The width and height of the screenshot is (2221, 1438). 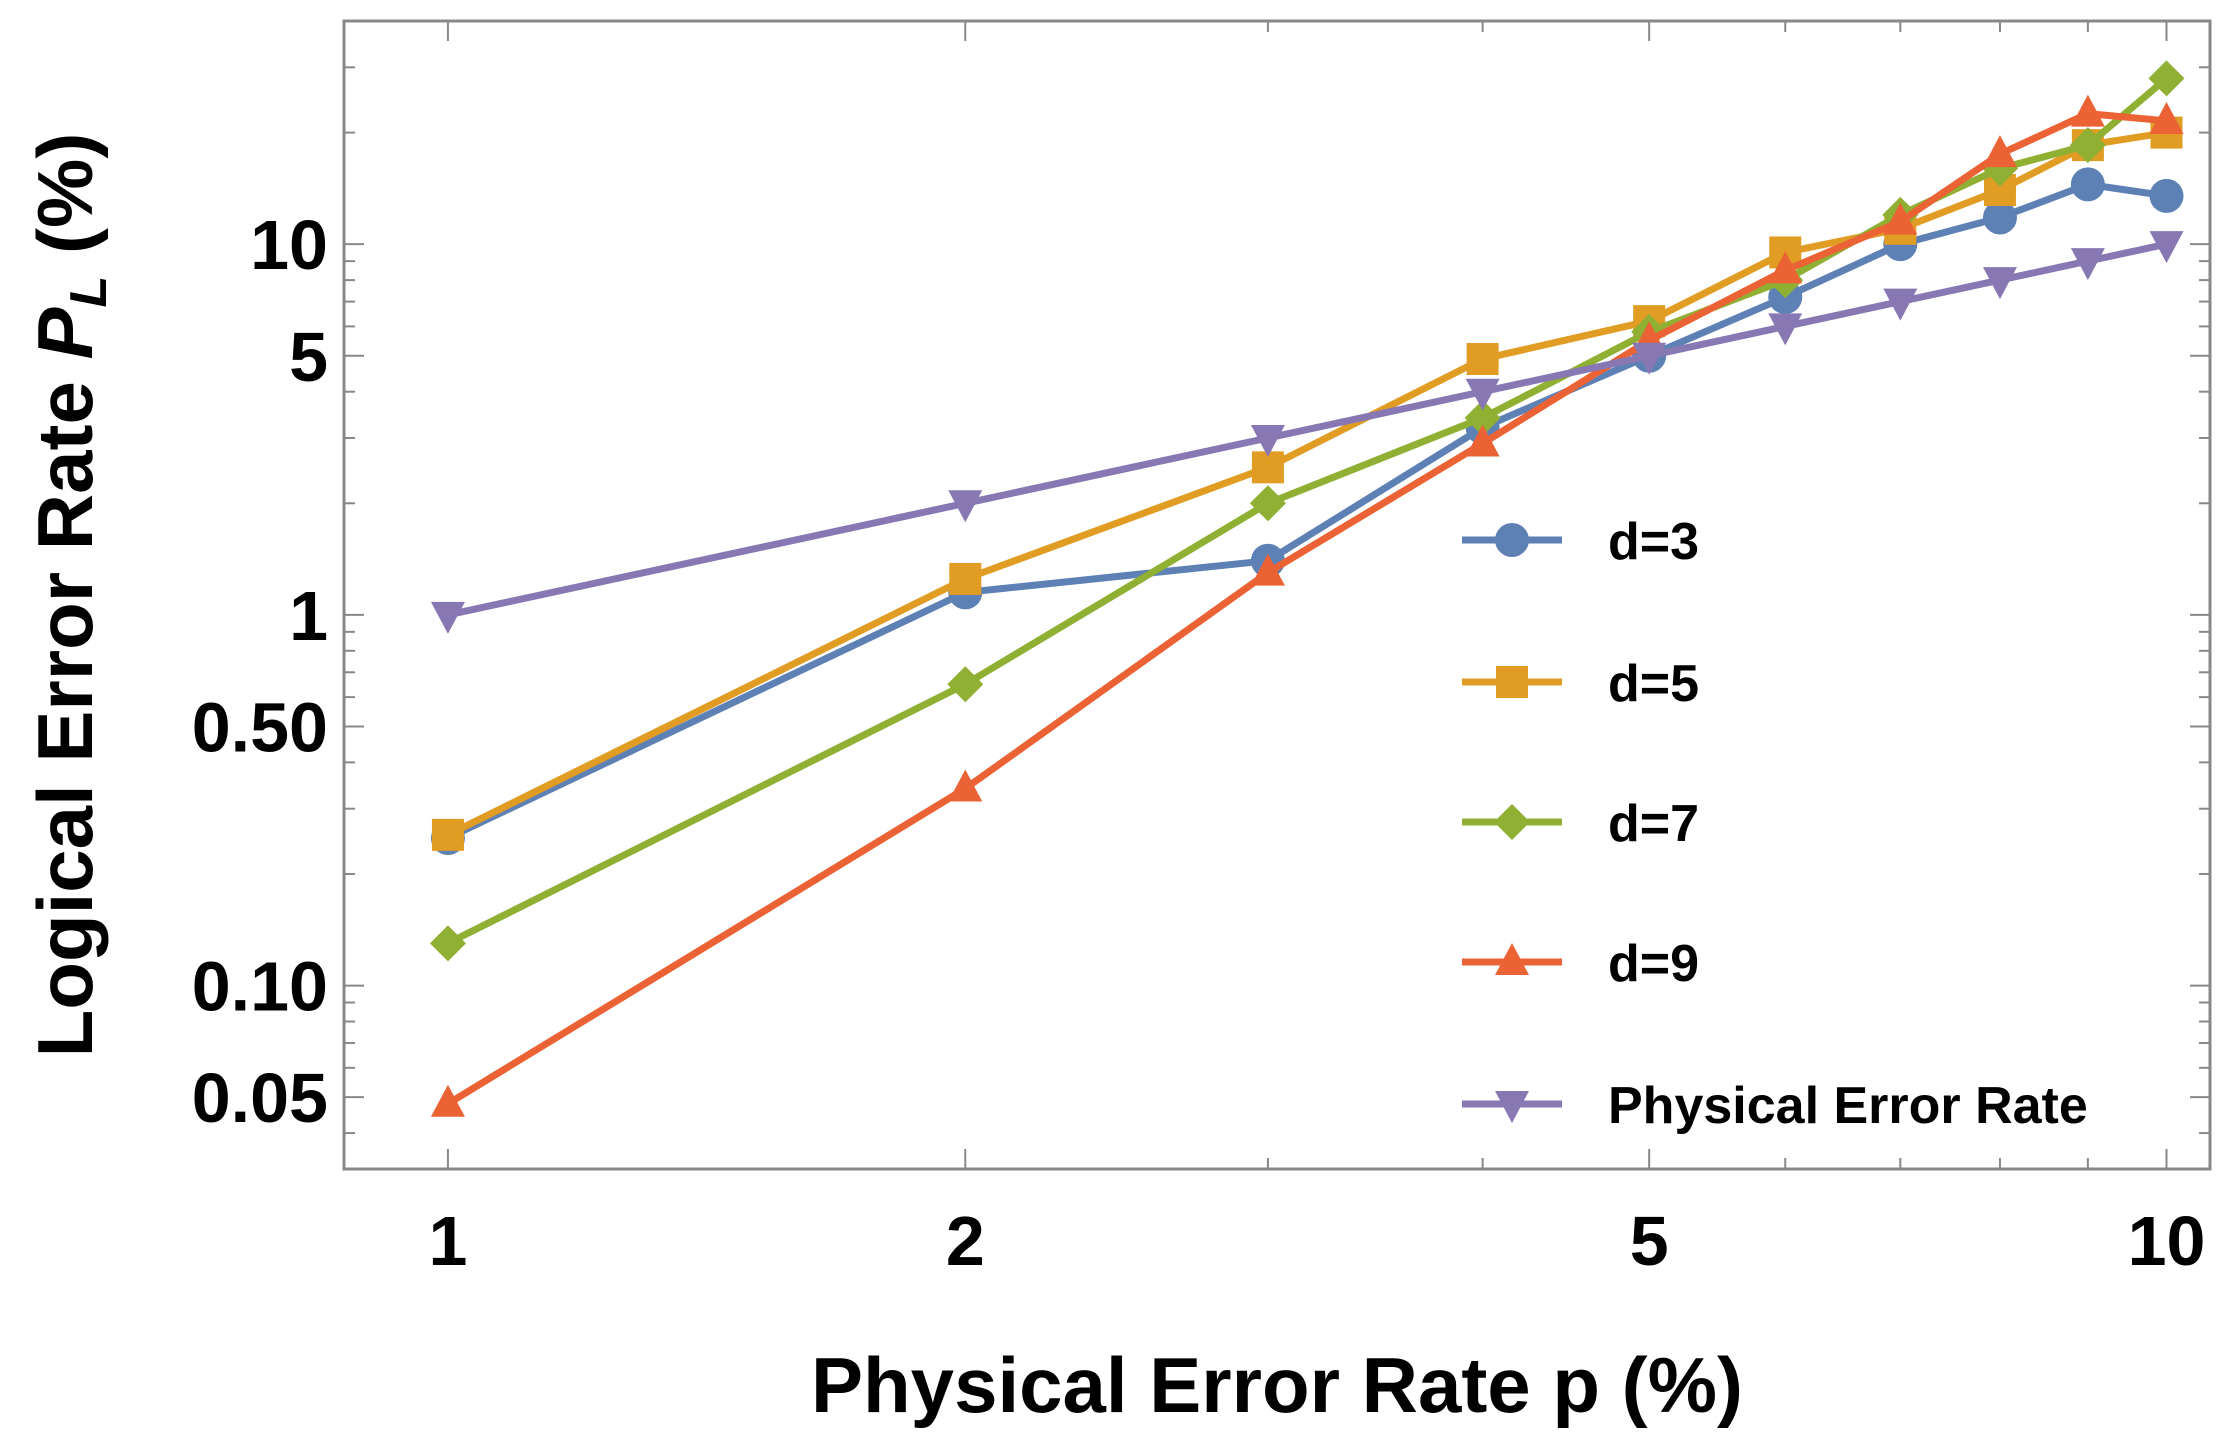 I want to click on x-axis-title: Physical Error Rate p (%), so click(x=1277, y=1385).